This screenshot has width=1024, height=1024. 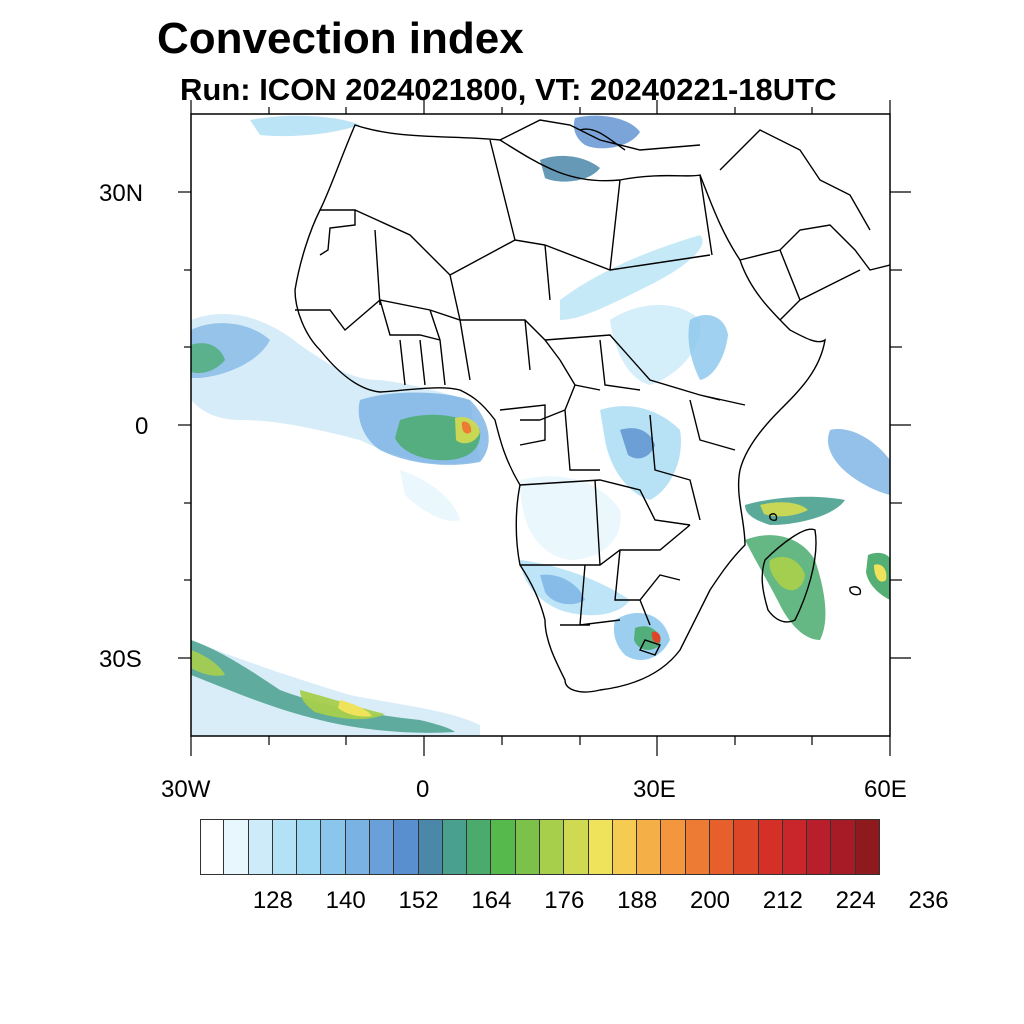 I want to click on plot-subtitle: Run: ICON 2024021800, VT: 20240221-18UTC, so click(x=508, y=89).